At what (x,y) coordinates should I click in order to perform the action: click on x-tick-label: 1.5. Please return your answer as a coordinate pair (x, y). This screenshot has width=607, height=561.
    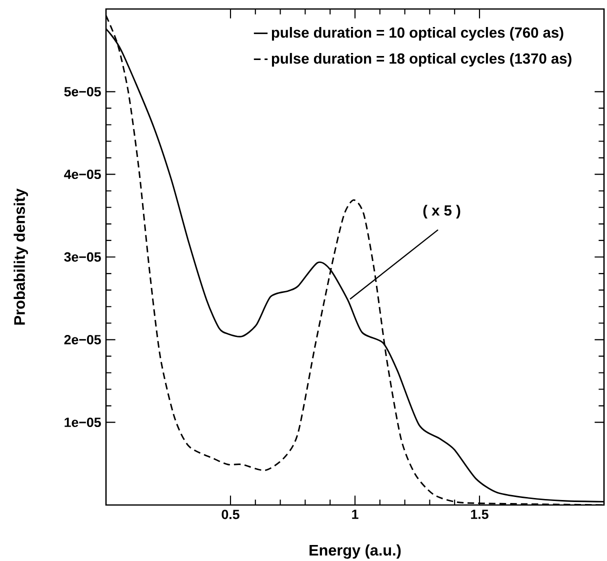
    Looking at the image, I should click on (479, 515).